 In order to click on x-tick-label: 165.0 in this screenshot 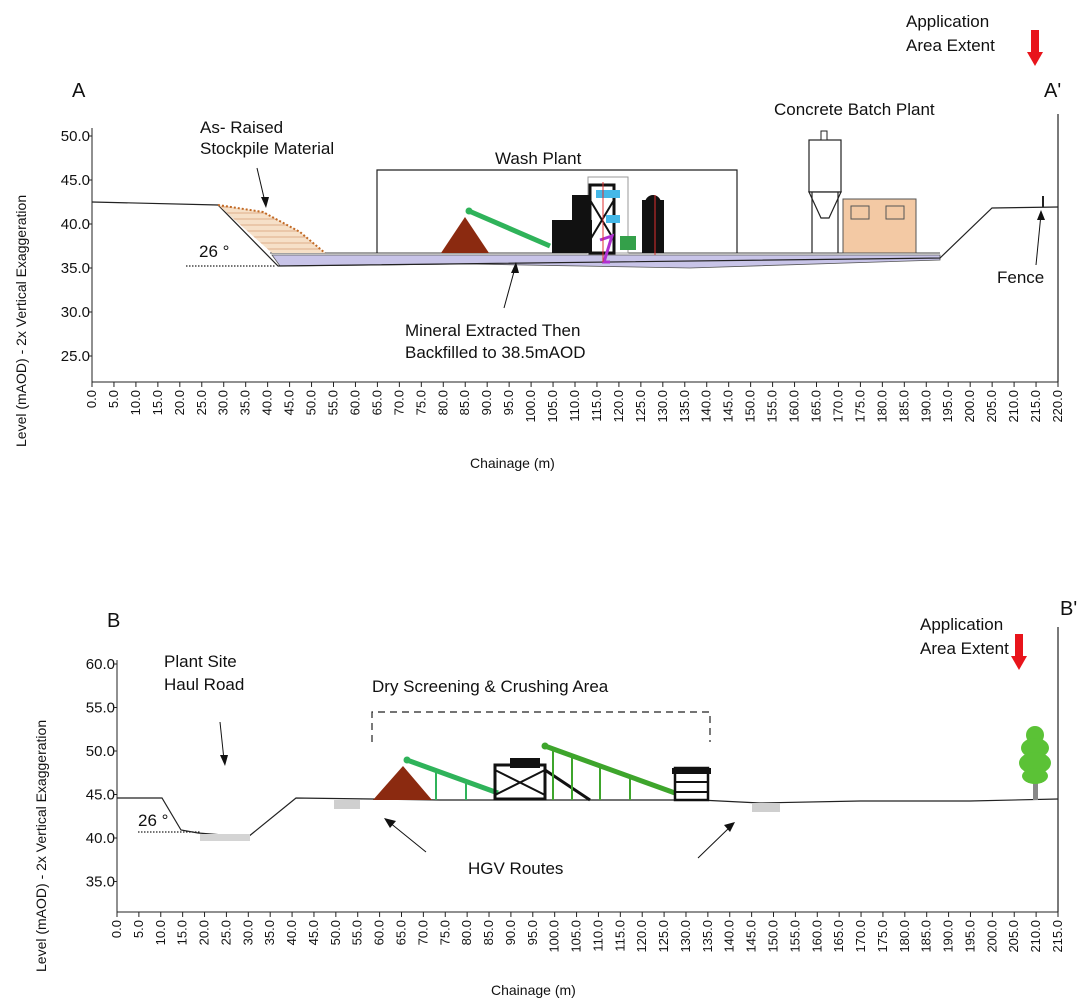, I will do `click(816, 406)`.